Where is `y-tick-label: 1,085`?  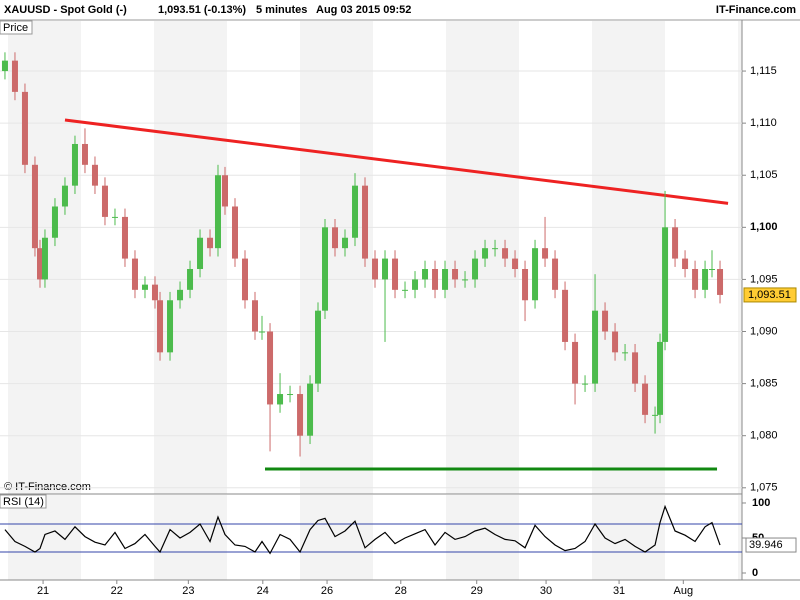
y-tick-label: 1,085 is located at coordinates (764, 384).